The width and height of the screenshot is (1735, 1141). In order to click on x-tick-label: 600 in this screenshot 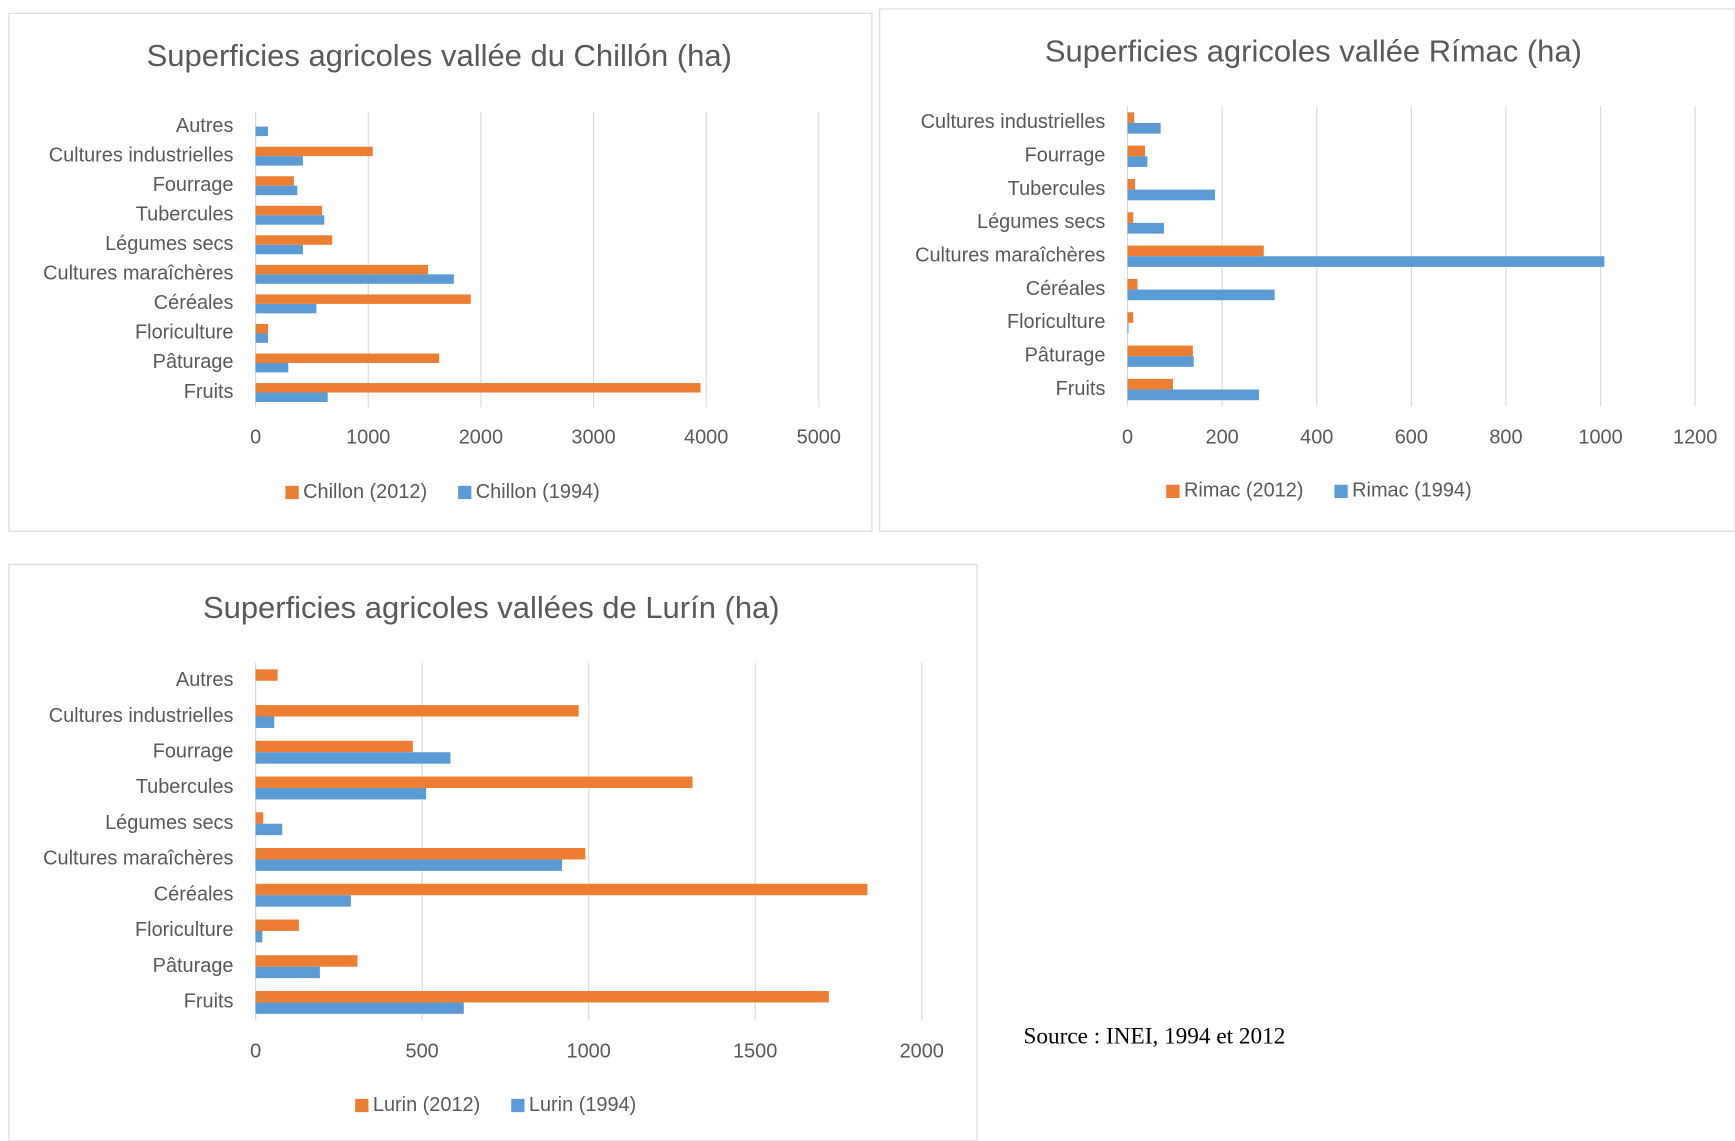, I will do `click(1411, 438)`.